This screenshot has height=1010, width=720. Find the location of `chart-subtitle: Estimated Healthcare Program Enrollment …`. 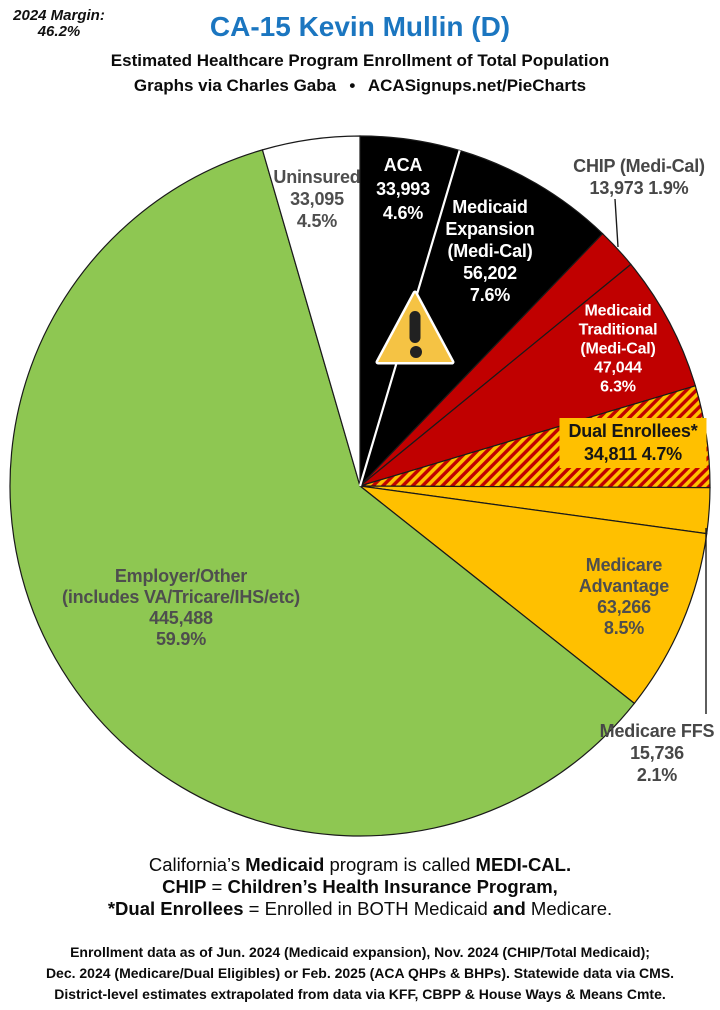

chart-subtitle: Estimated Healthcare Program Enrollment … is located at coordinates (360, 60).